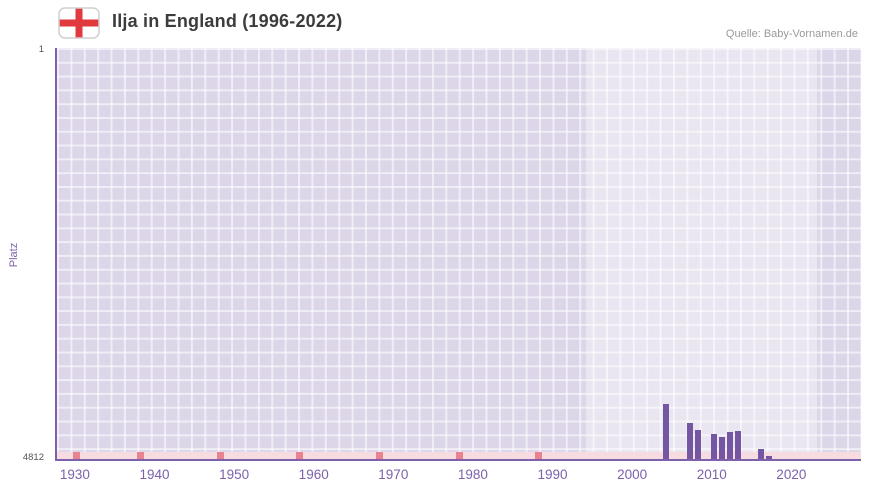 Image resolution: width=873 pixels, height=502 pixels. What do you see at coordinates (74, 474) in the screenshot?
I see `x-tick-1930: 1930` at bounding box center [74, 474].